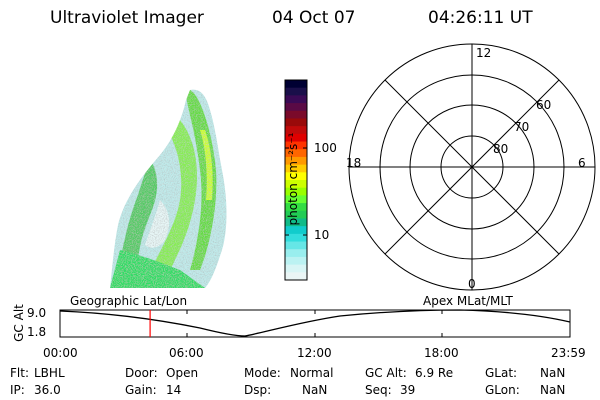  I want to click on status-label-gain: Gain:, so click(141, 390).